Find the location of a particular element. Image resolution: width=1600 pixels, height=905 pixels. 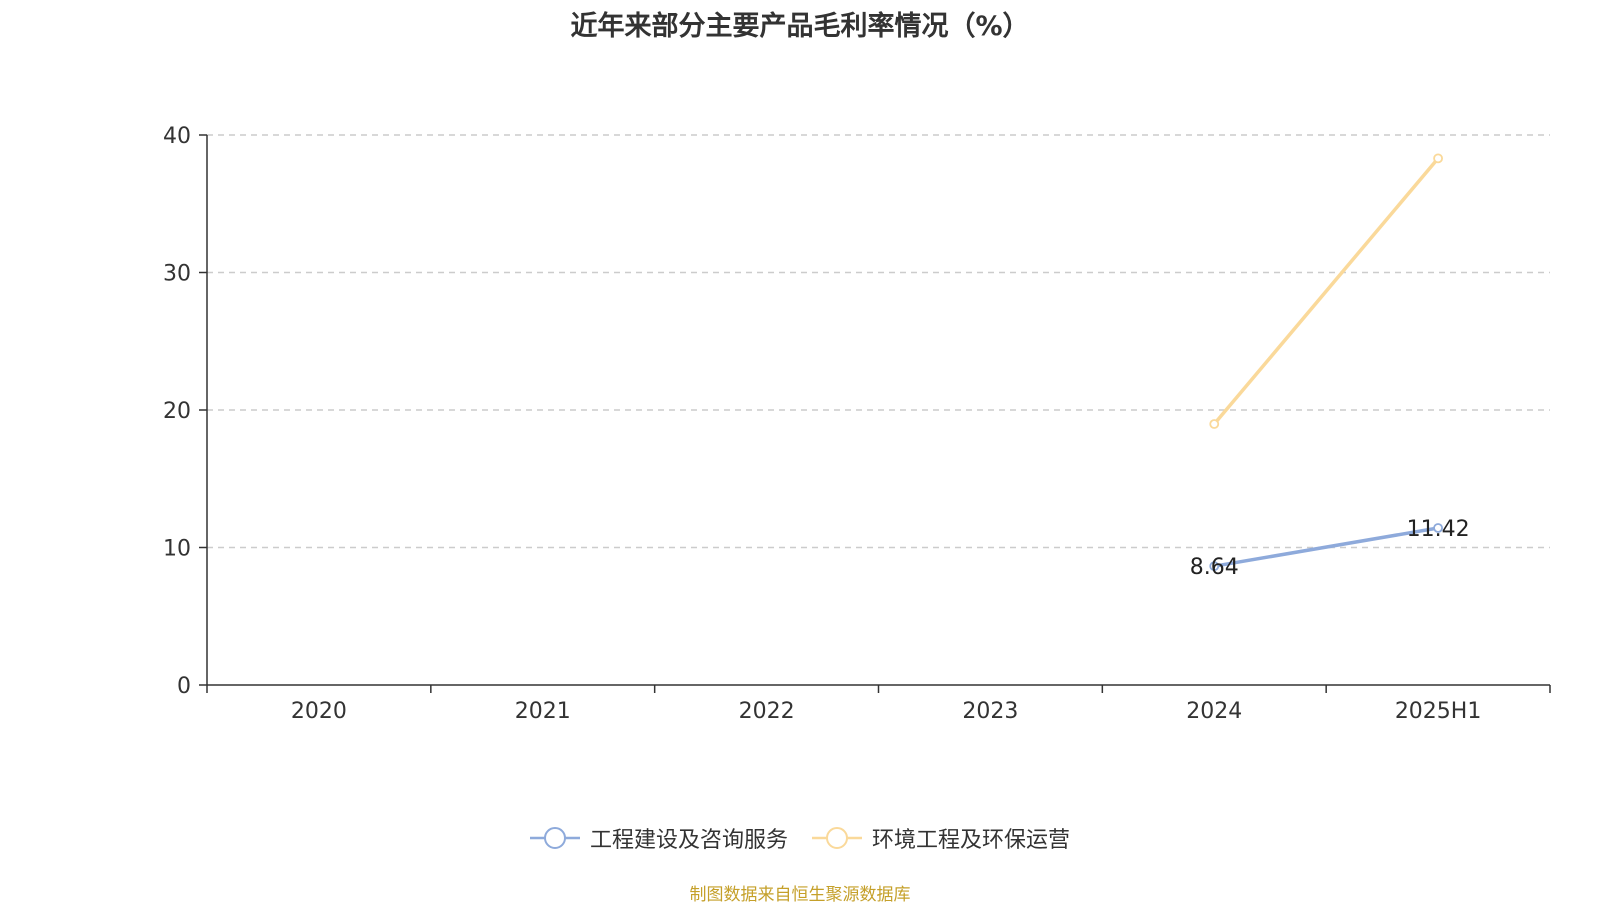

x-tick-label: 2020 is located at coordinates (319, 711).